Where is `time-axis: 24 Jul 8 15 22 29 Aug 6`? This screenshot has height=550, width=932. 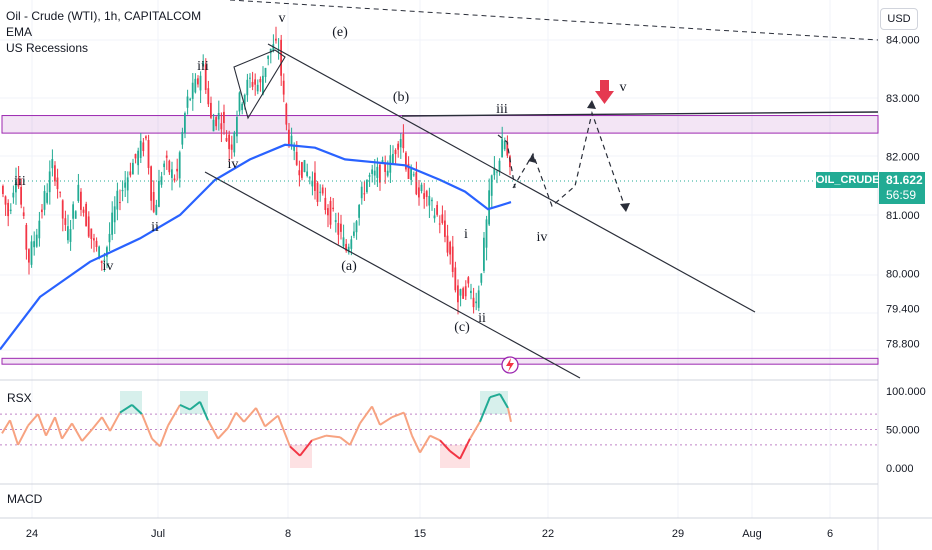 time-axis: 24 Jul 8 15 22 29 Aug 6 is located at coordinates (429, 534).